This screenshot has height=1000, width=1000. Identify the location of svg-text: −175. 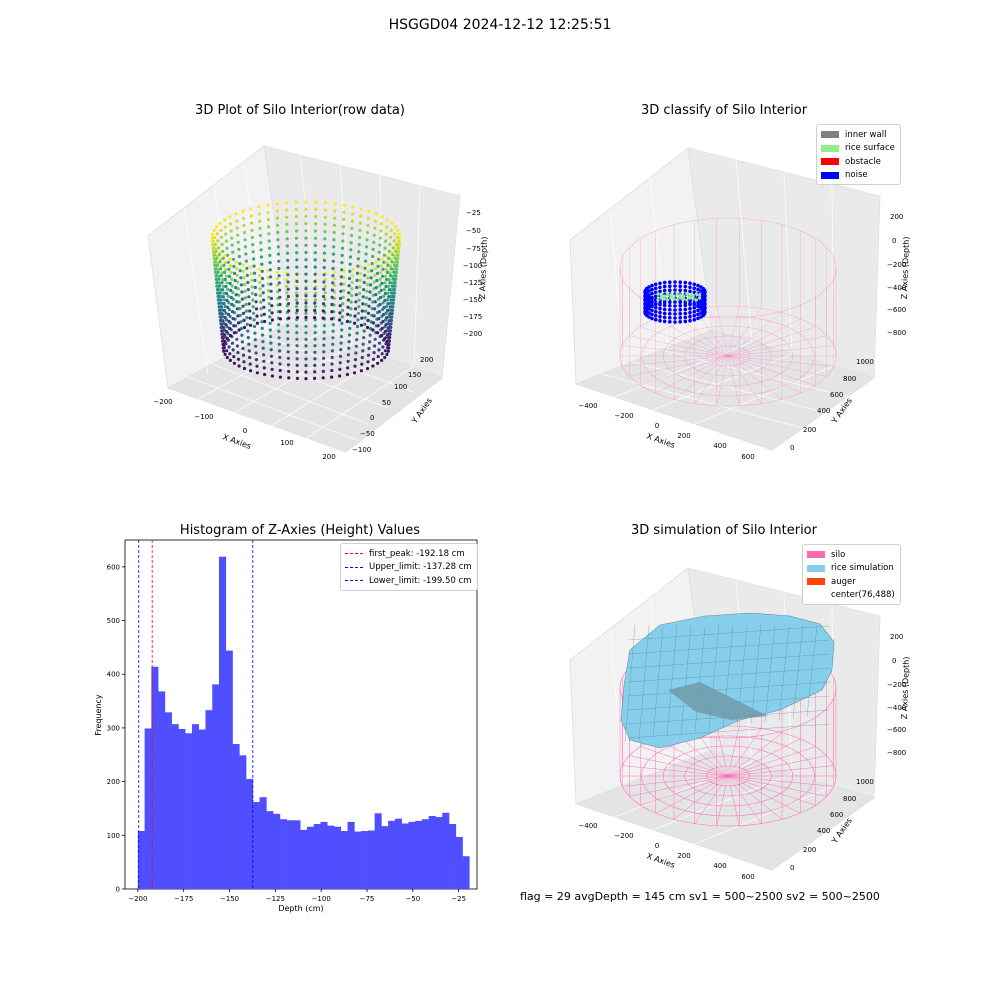
(472, 317).